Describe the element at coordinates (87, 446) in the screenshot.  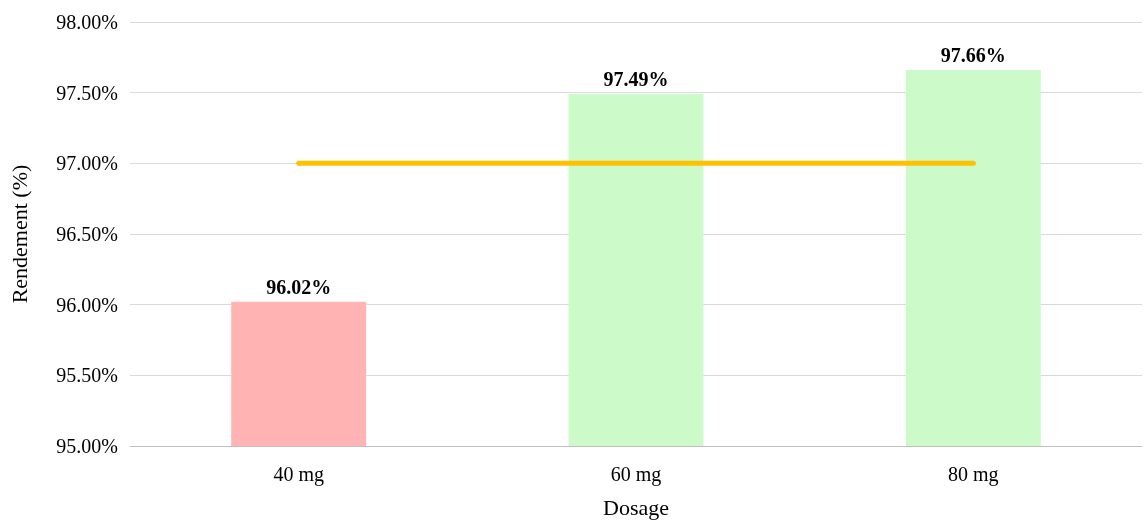
I see `y-tick-label: 95.00%` at that location.